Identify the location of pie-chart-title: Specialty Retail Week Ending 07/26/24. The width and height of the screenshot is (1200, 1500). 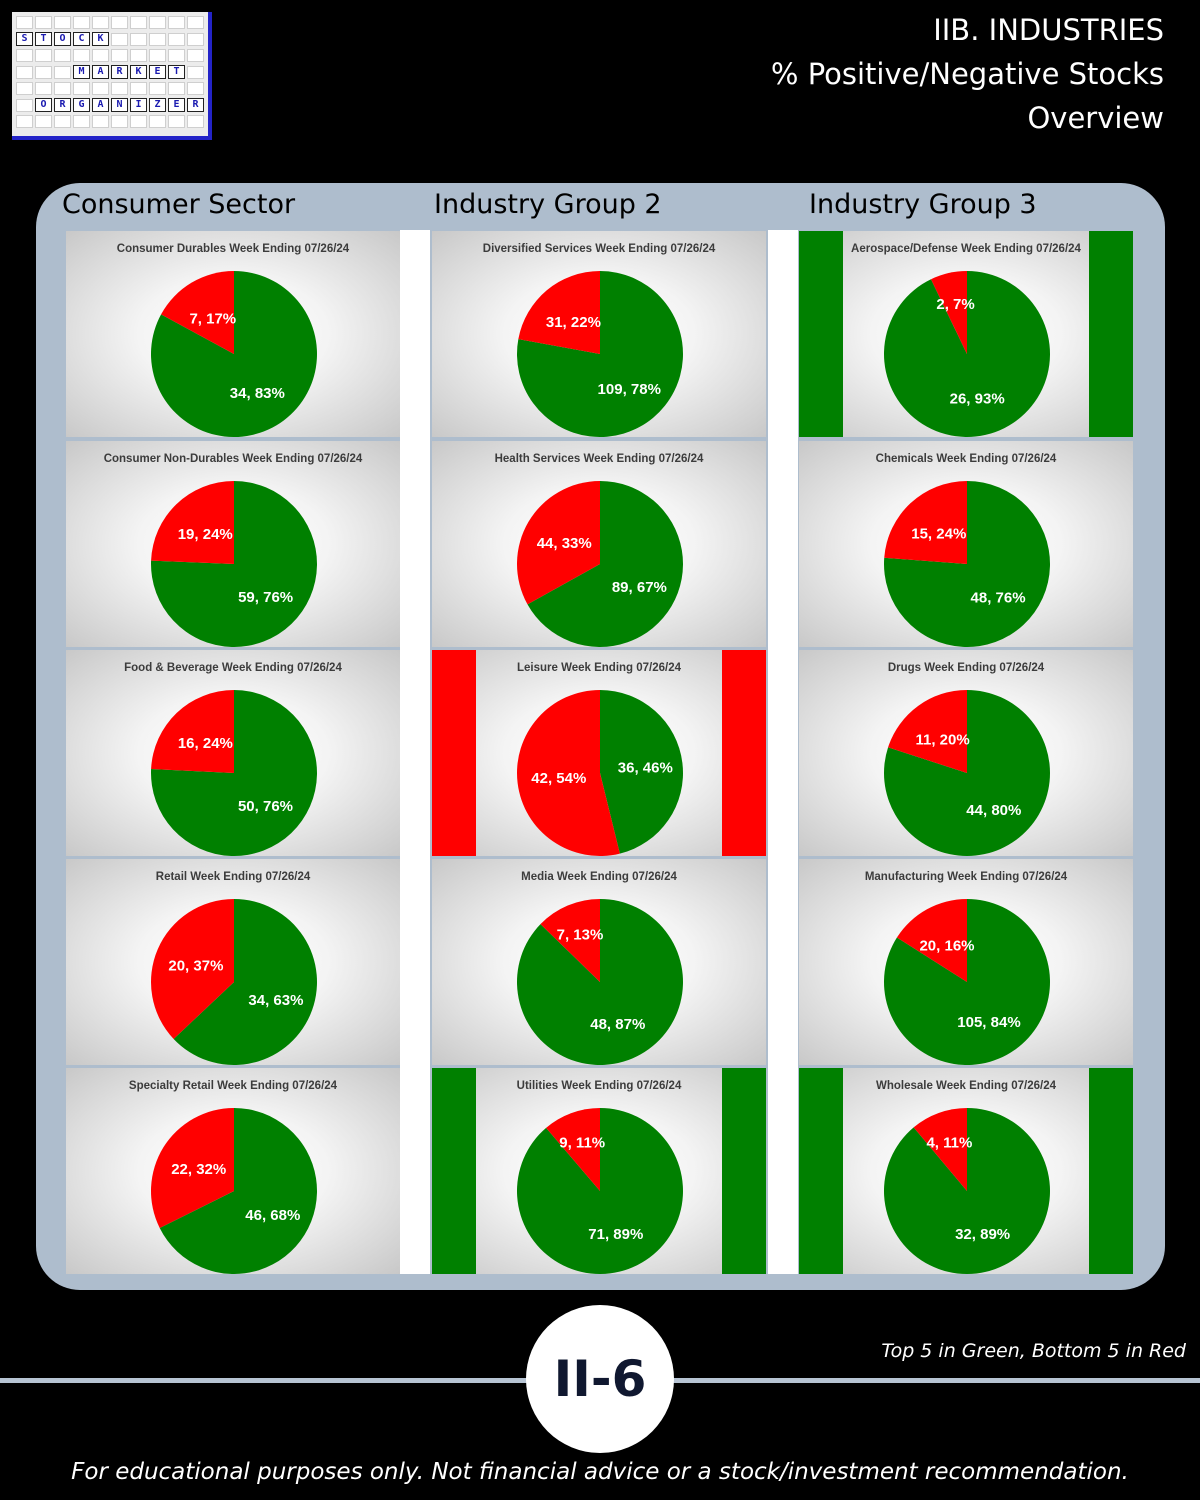
(233, 1086).